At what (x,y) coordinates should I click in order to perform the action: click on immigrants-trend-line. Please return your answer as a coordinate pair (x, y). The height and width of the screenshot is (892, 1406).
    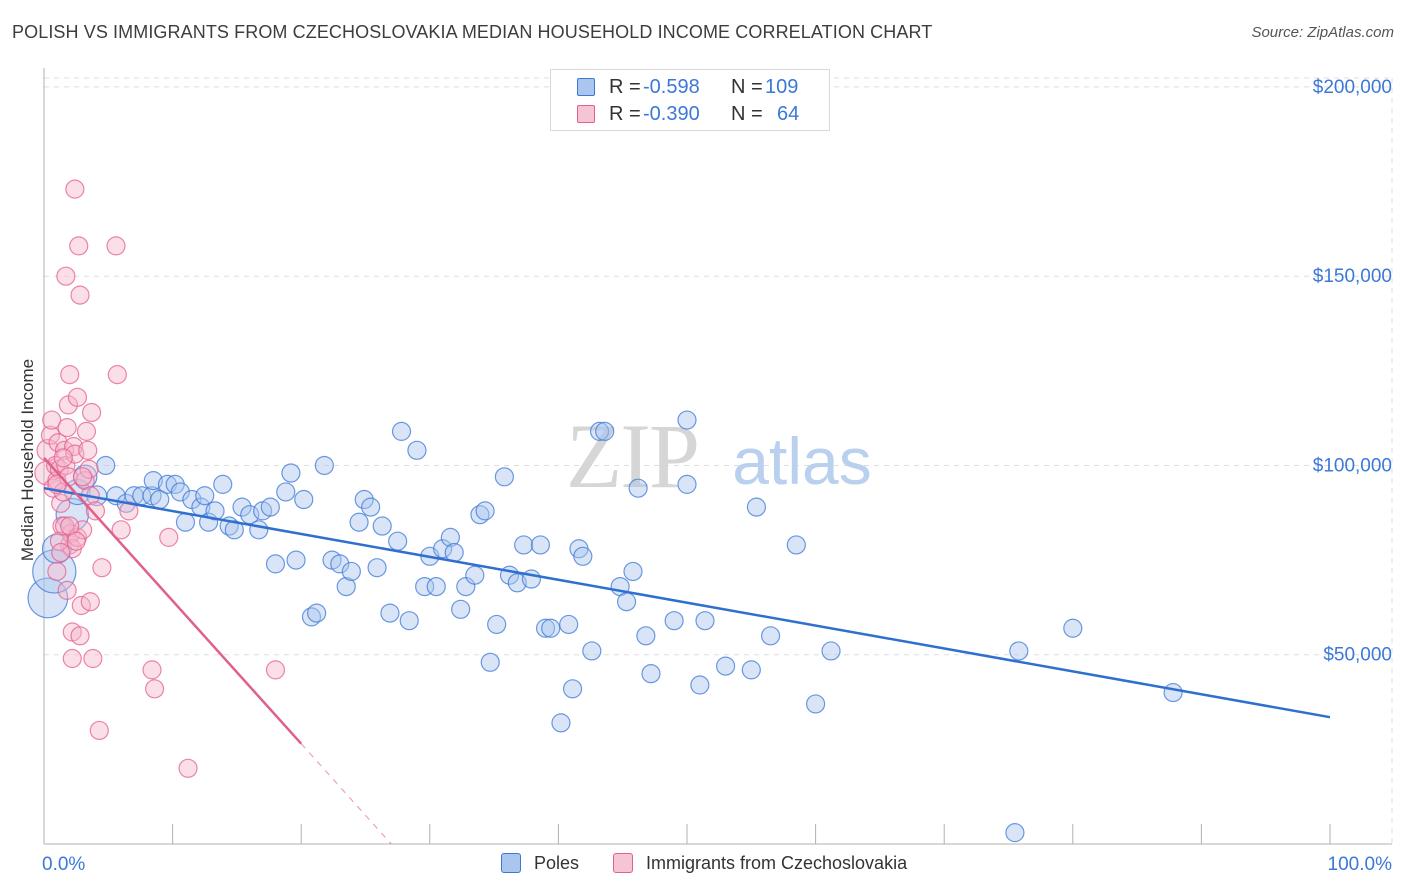
    Looking at the image, I should click on (173, 601).